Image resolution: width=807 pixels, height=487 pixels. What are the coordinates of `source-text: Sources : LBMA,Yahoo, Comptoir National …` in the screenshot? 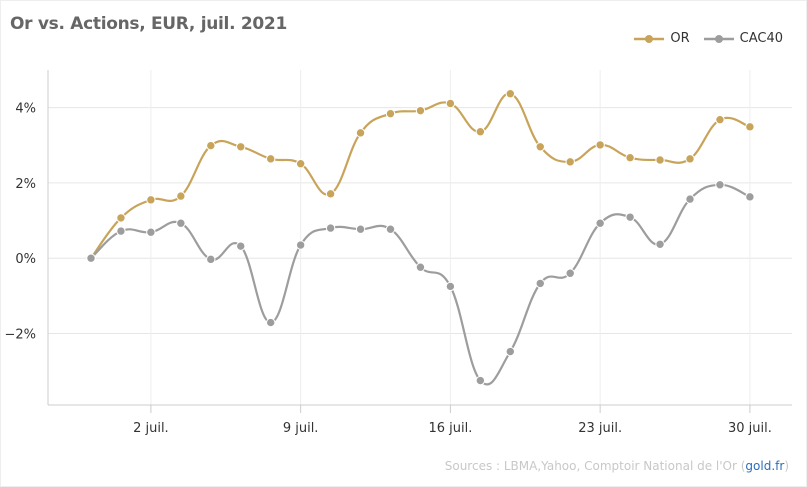 It's located at (595, 466).